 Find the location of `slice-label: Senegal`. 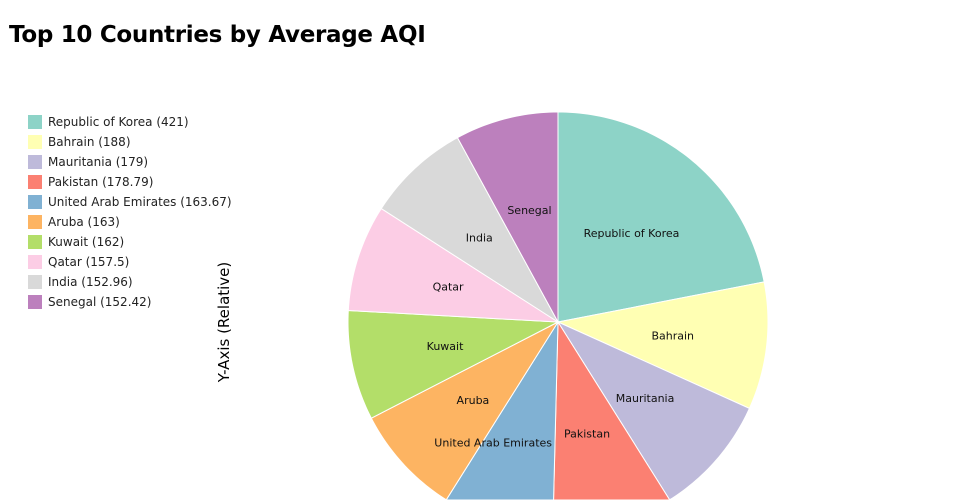

slice-label: Senegal is located at coordinates (529, 210).